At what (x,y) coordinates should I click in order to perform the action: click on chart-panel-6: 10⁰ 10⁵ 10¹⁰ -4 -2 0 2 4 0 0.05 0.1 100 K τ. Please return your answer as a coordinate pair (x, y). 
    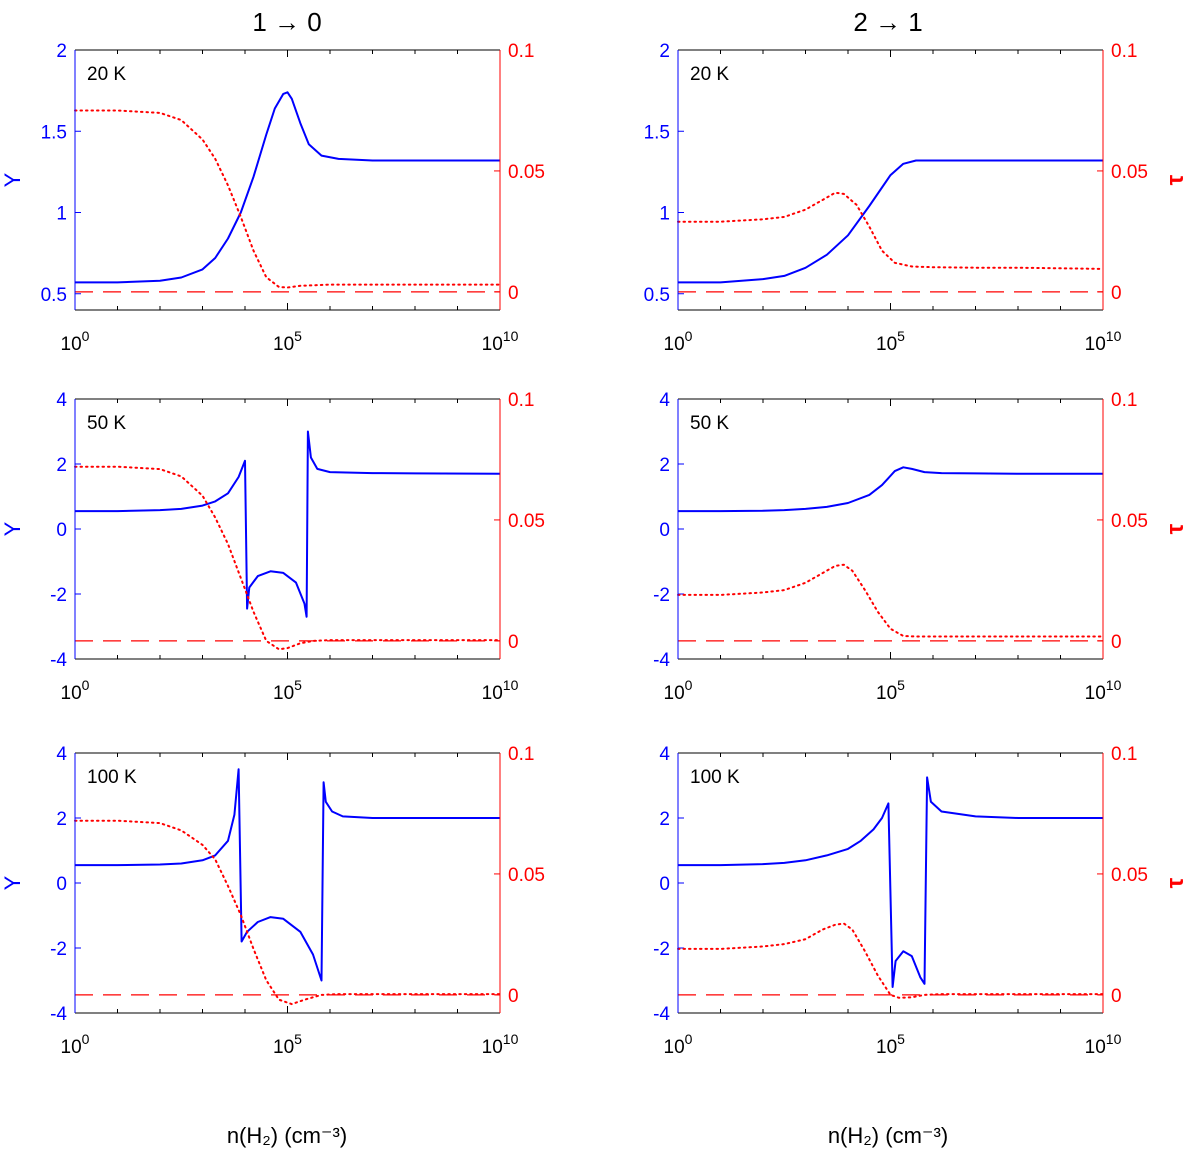
    Looking at the image, I should click on (921, 901).